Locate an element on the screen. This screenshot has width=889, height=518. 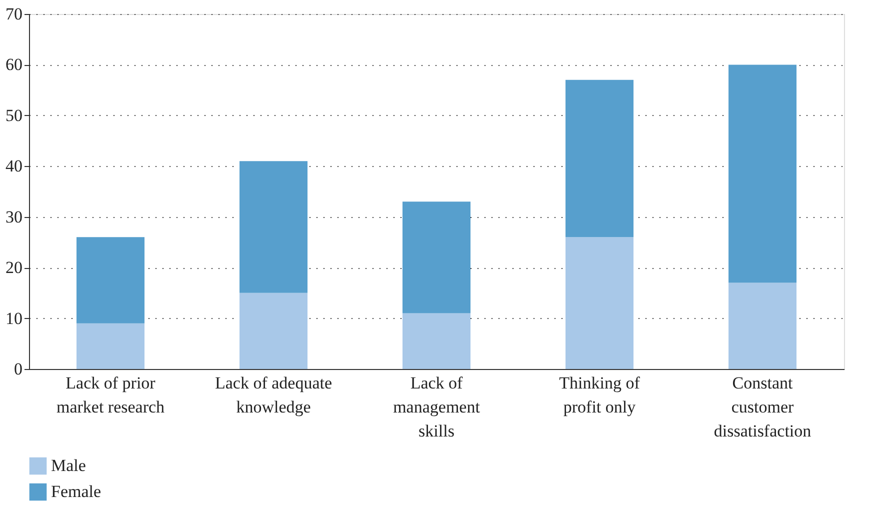
x-tick-label: Constant customer dissatisfaction is located at coordinates (763, 407).